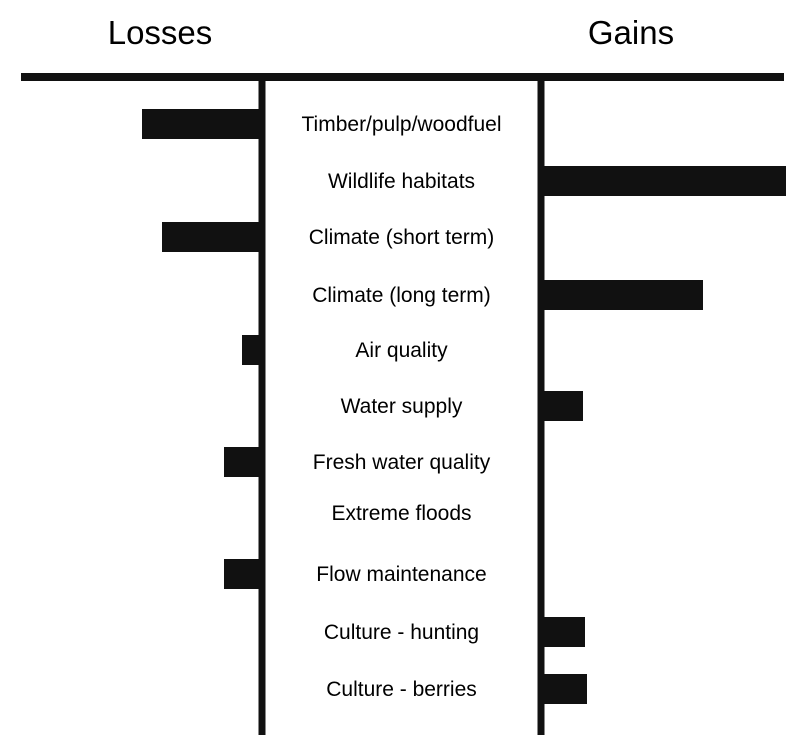 This screenshot has height=755, width=807. What do you see at coordinates (252, 350) in the screenshot?
I see `loss-bar-air-quality` at bounding box center [252, 350].